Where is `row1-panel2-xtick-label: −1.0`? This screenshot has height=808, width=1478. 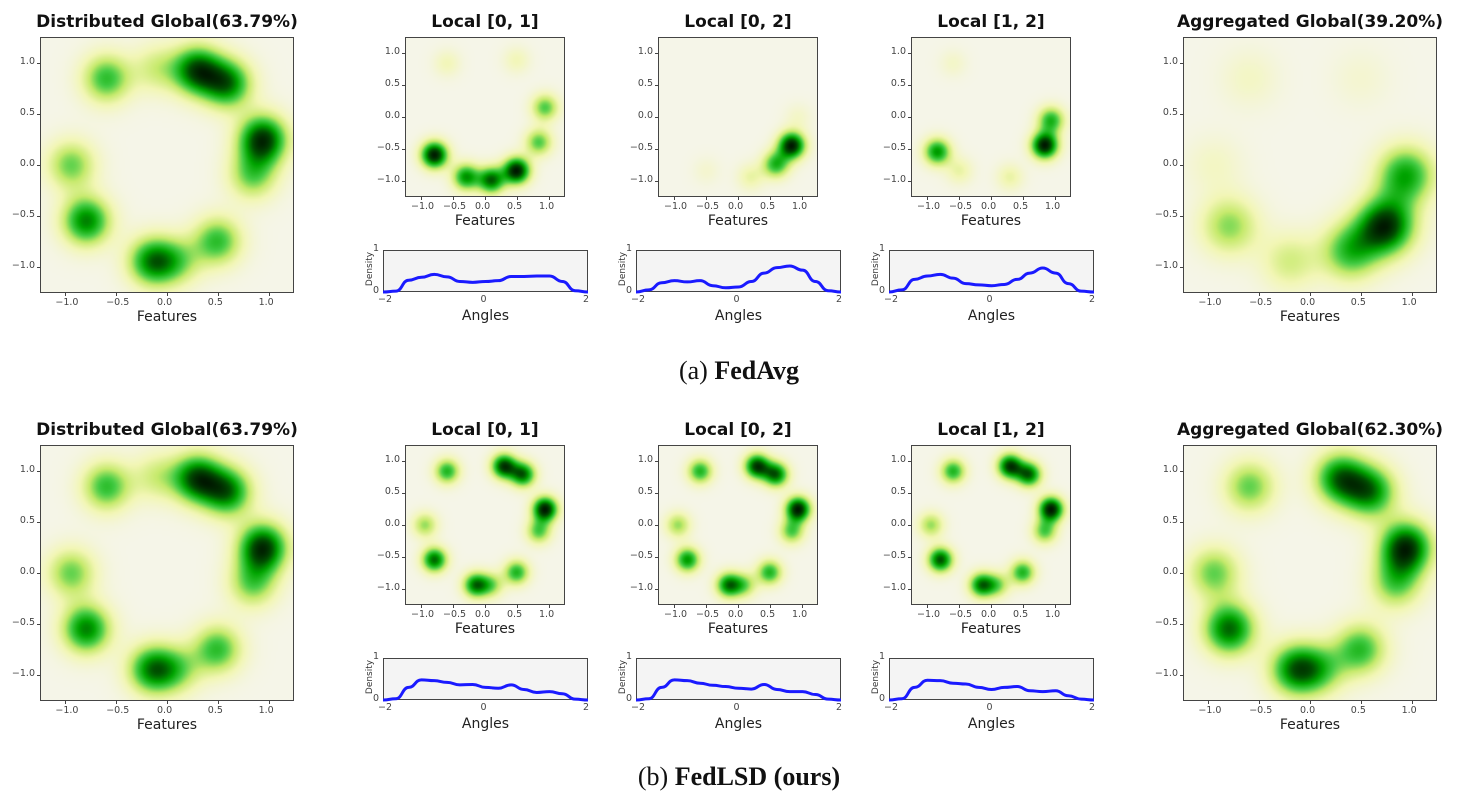 row1-panel2-xtick-label: −1.0 is located at coordinates (676, 614).